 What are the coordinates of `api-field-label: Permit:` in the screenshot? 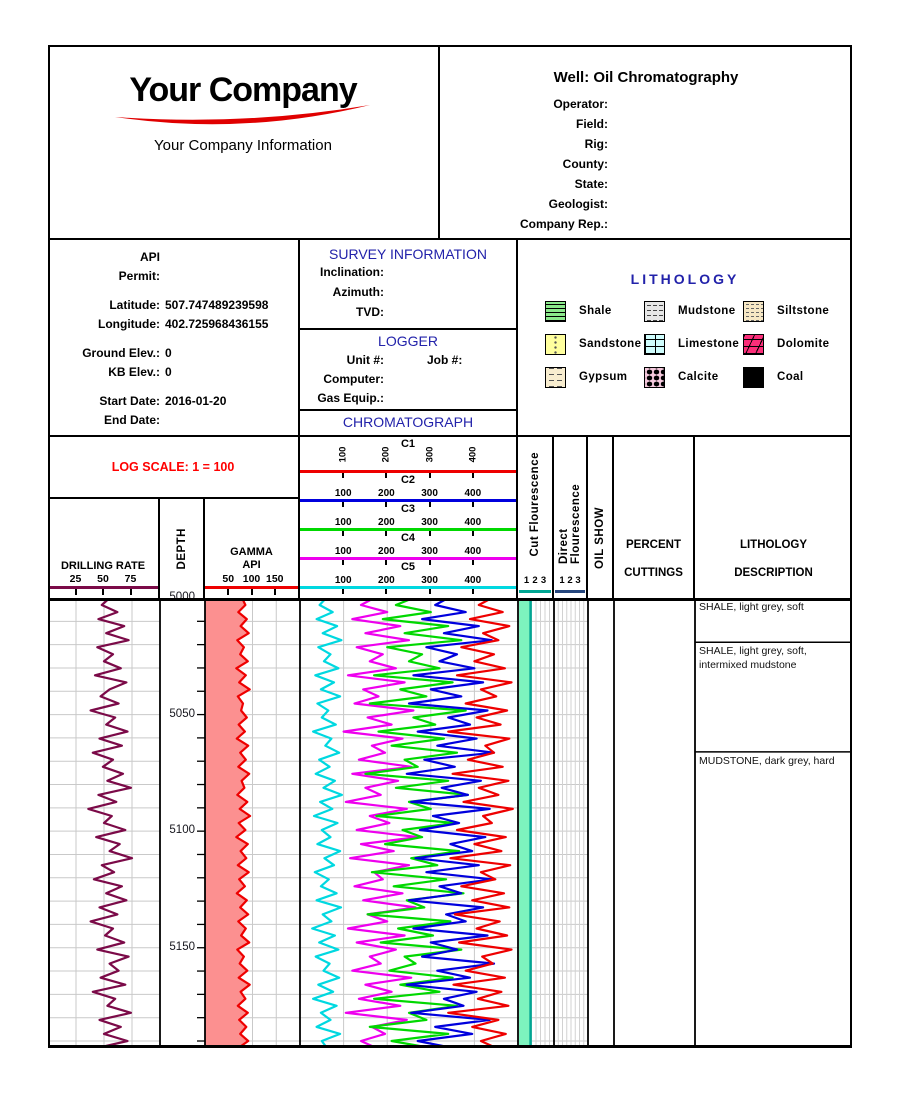 It's located at (139, 276).